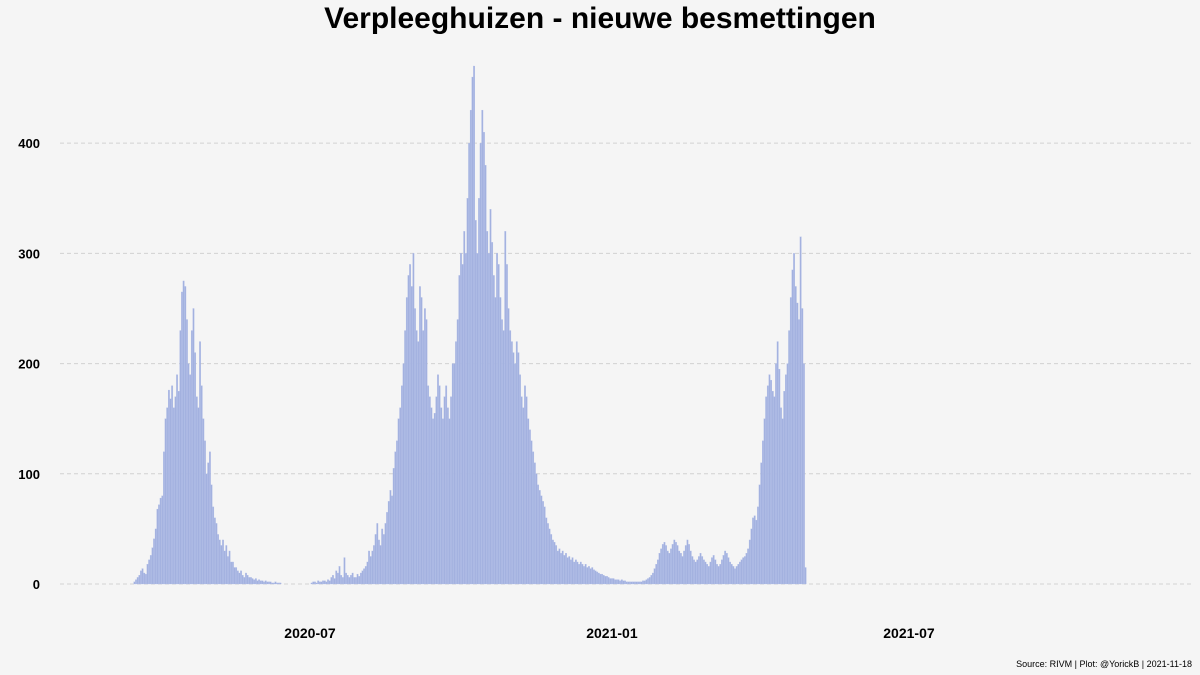  Describe the element at coordinates (29, 364) in the screenshot. I see `y-tick-label: 200` at that location.